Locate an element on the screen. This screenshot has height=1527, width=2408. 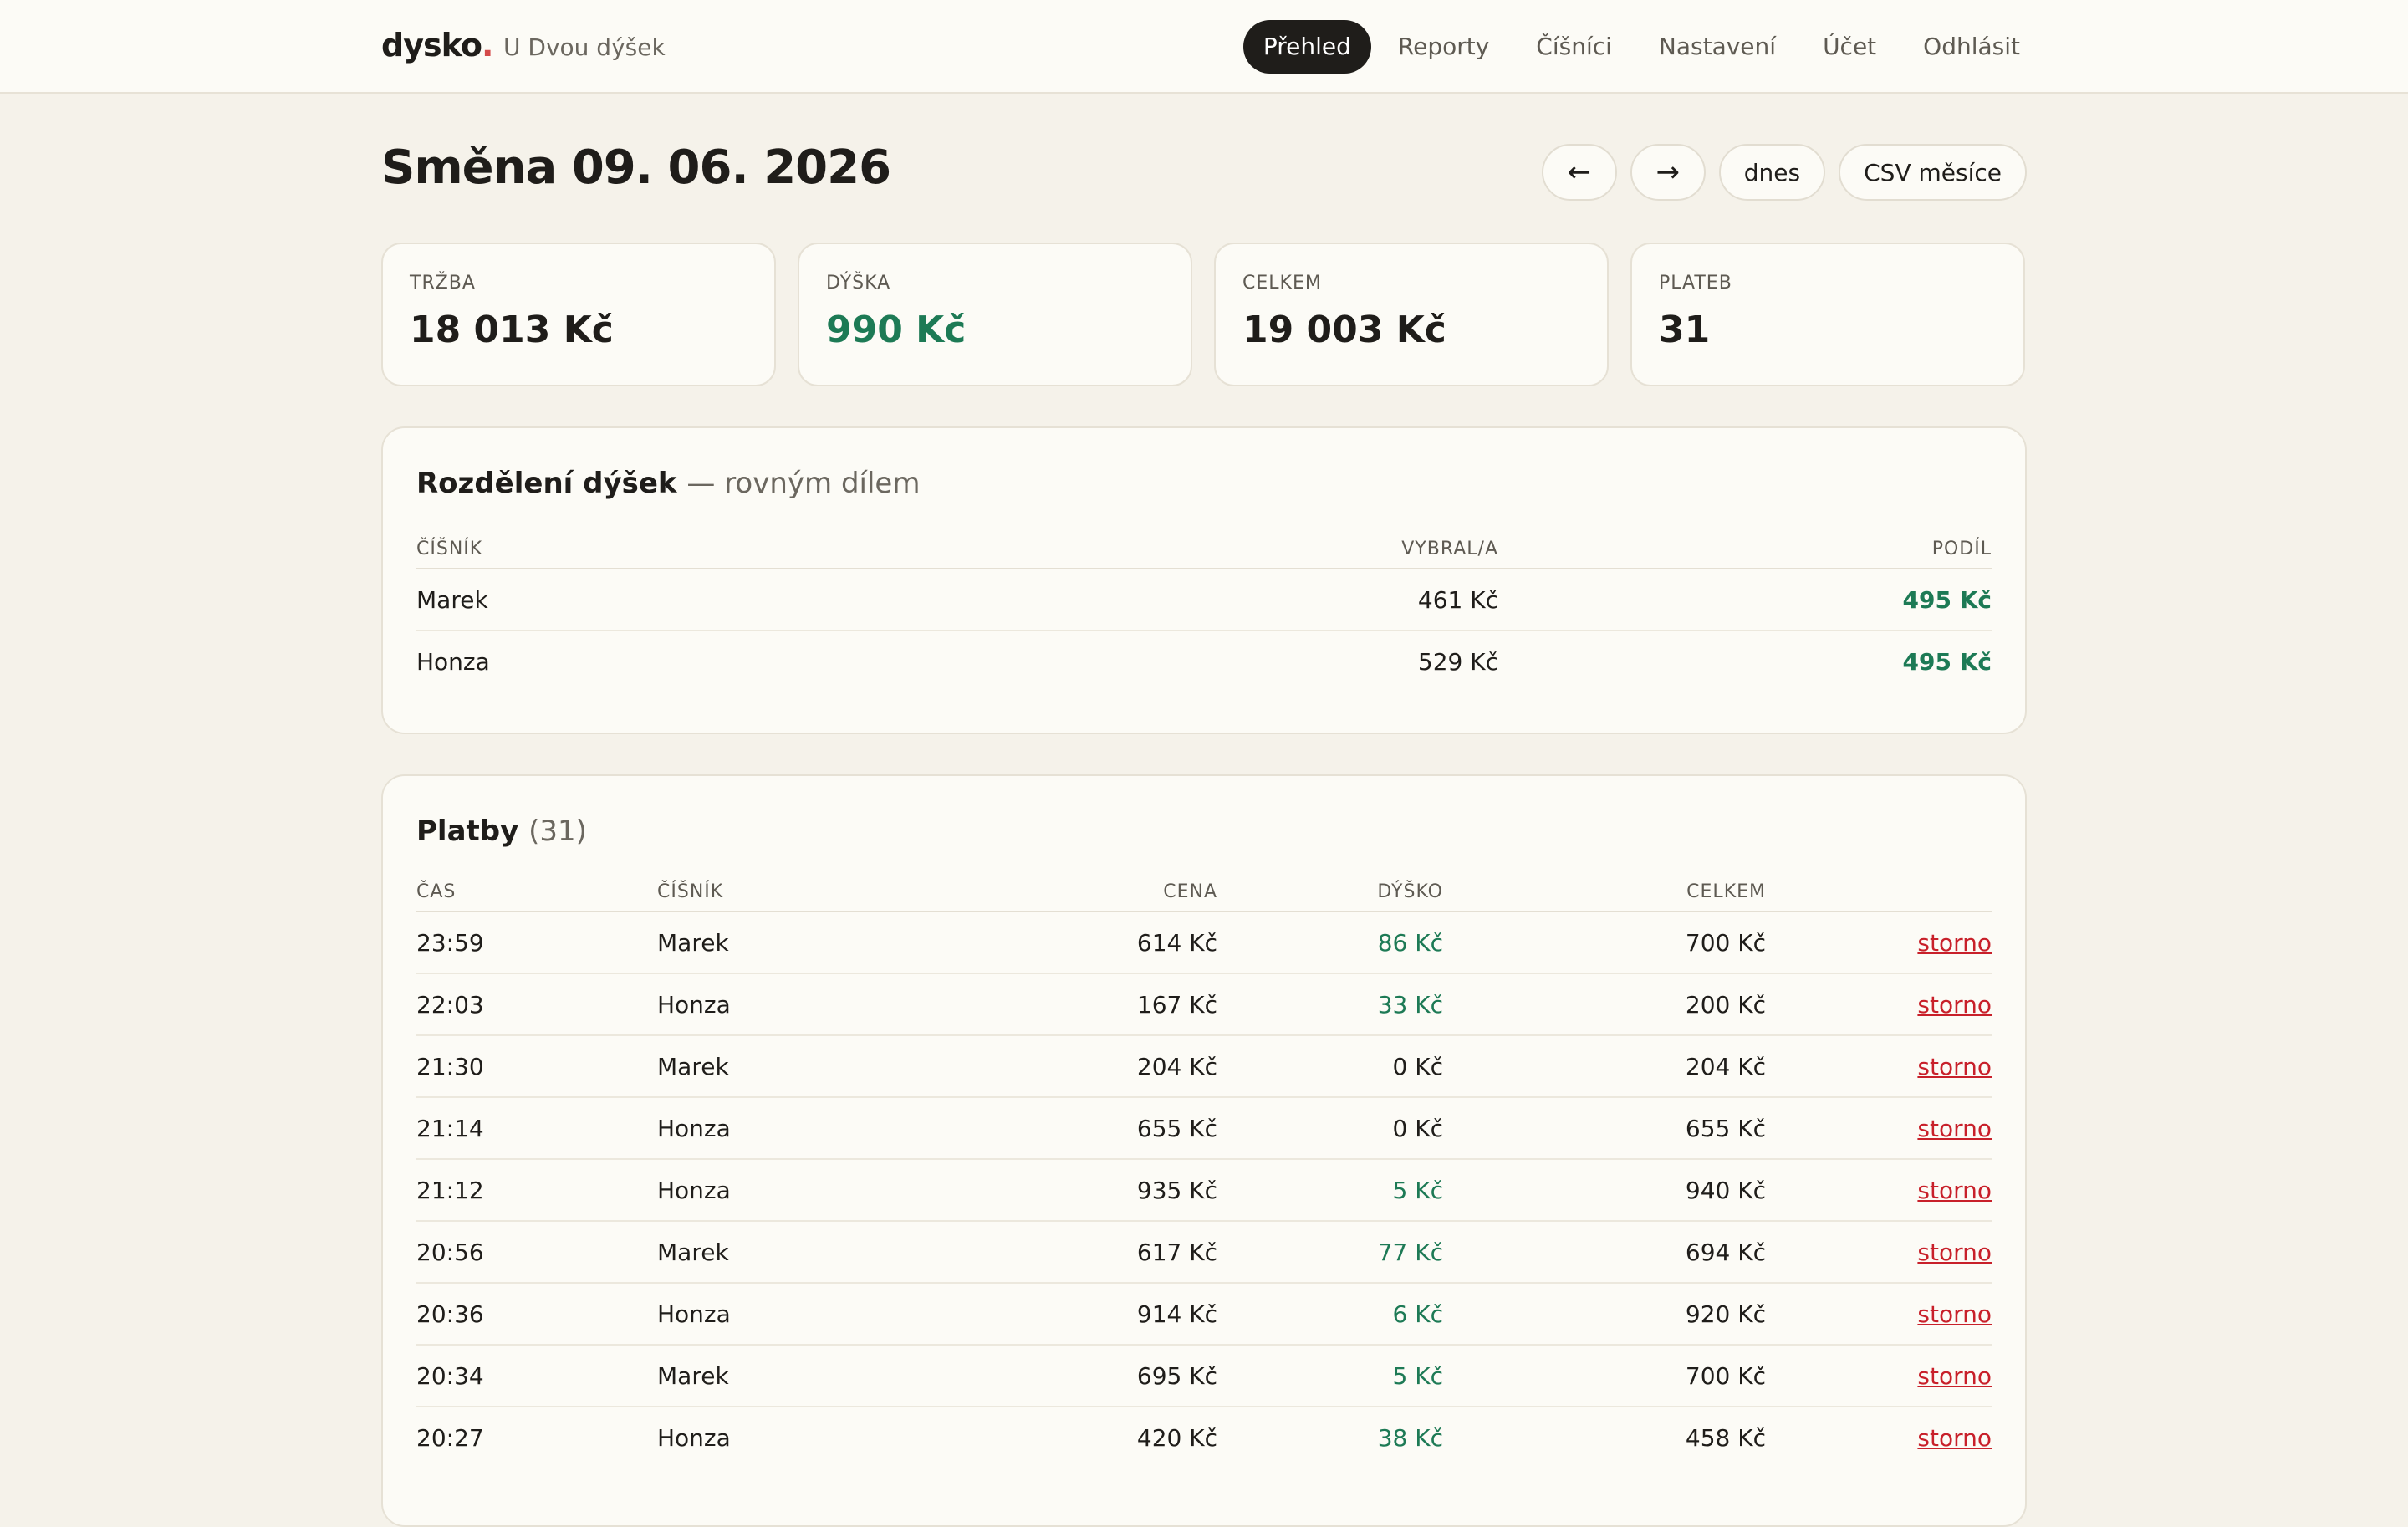
table-row: 21:14 Honza 655 Kč 0 Kč 655 Kč storno is located at coordinates (1204, 1128).